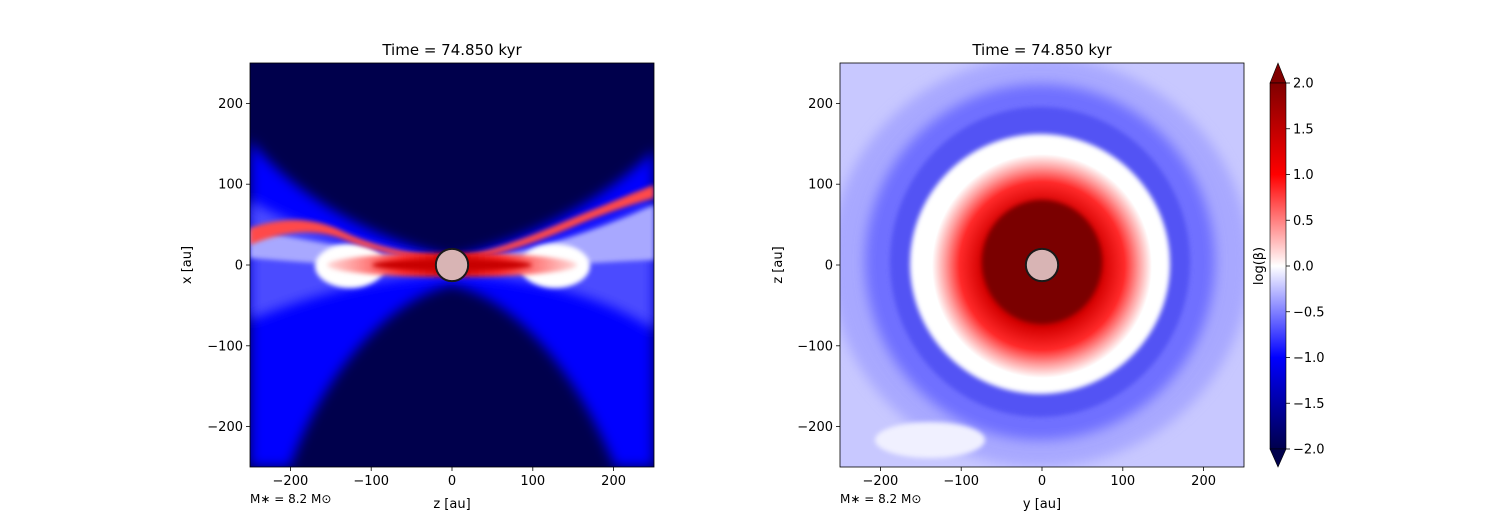  I want to click on right-x-tick-label: 200, so click(1203, 481).